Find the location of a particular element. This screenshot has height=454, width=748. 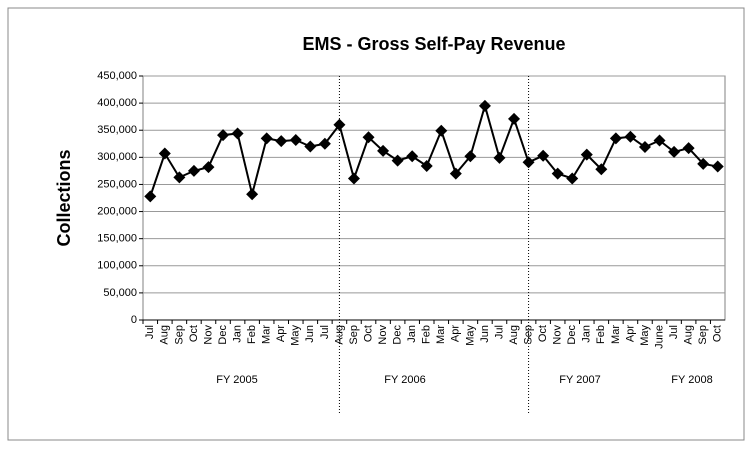

y-tick-label: 0 is located at coordinates (134, 320).